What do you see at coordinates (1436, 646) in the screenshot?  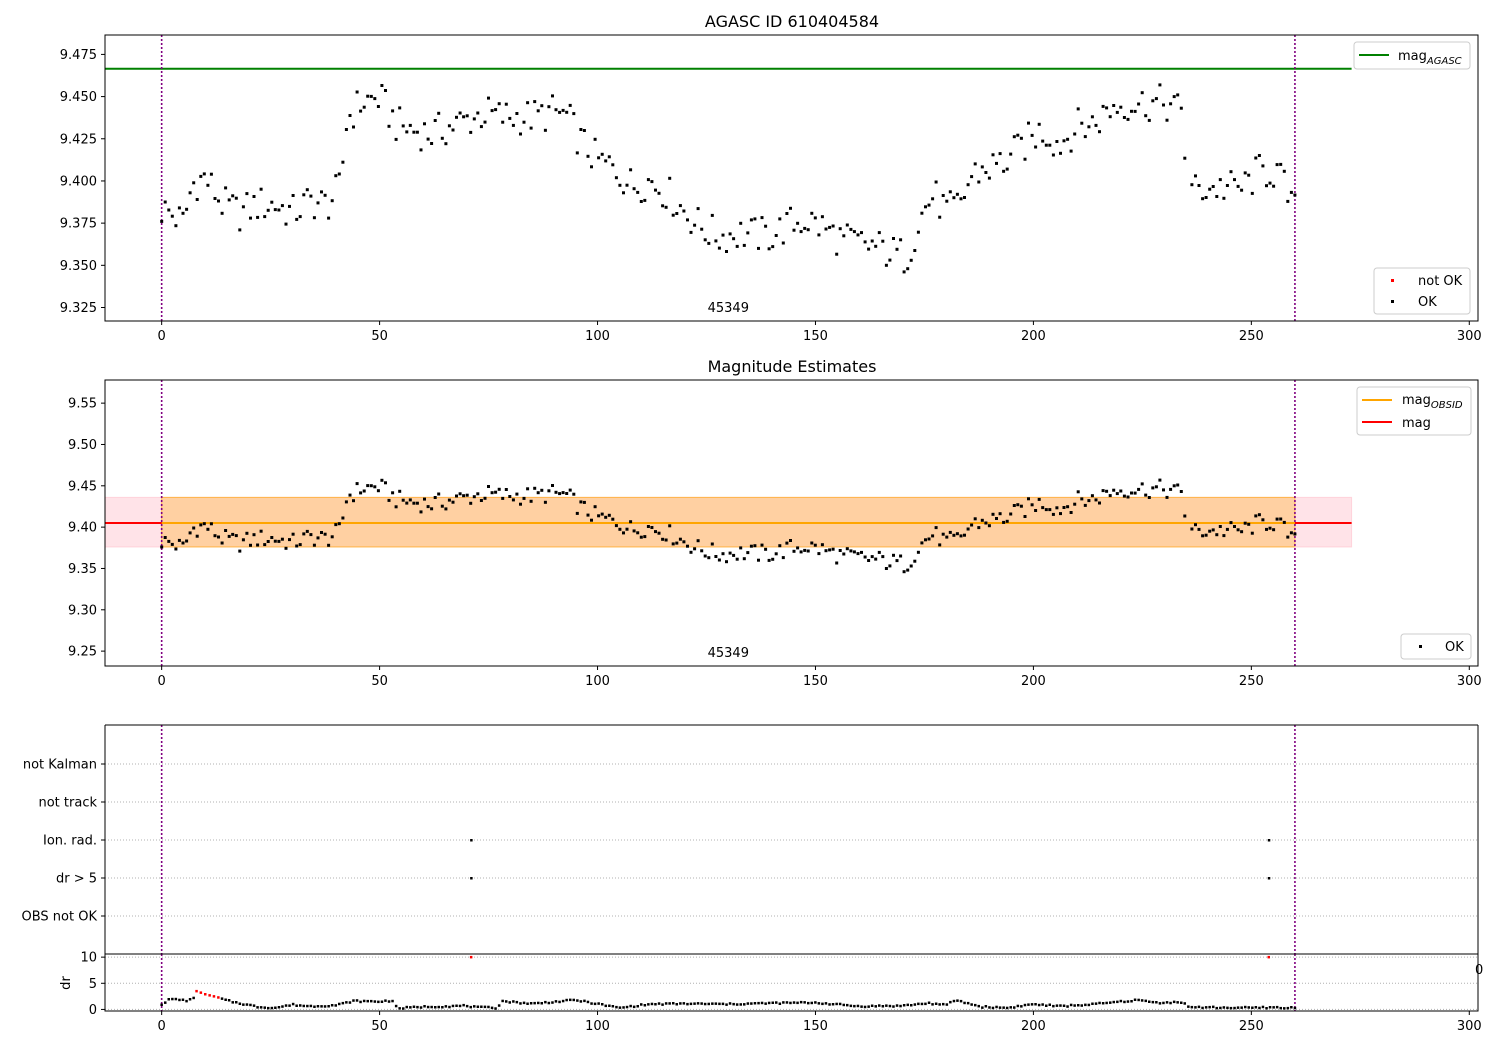 I see `mag-estimates-marker-legend: OK` at bounding box center [1436, 646].